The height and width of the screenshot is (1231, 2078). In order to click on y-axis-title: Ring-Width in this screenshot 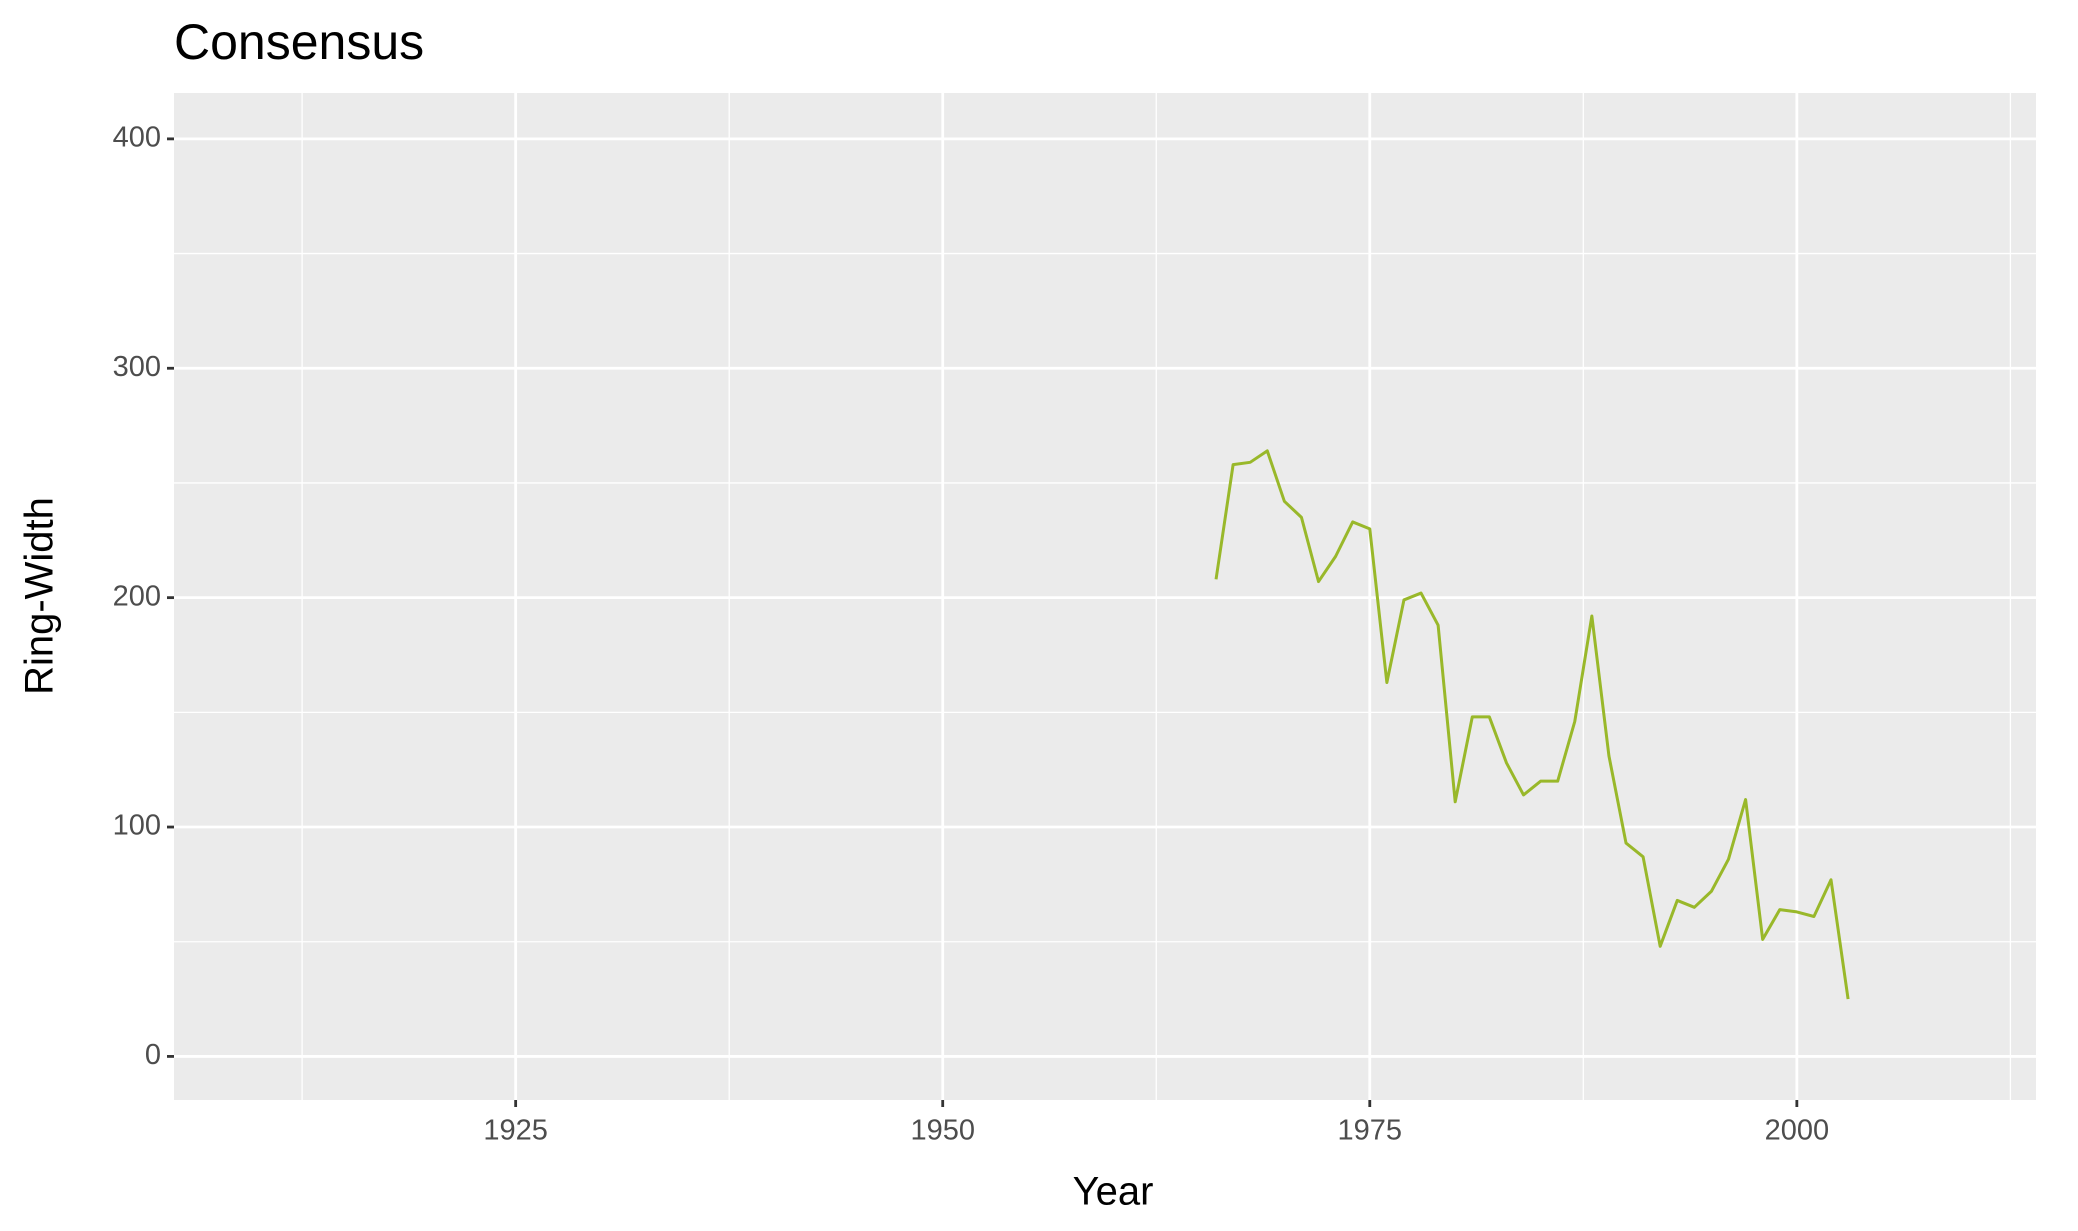, I will do `click(40, 596)`.